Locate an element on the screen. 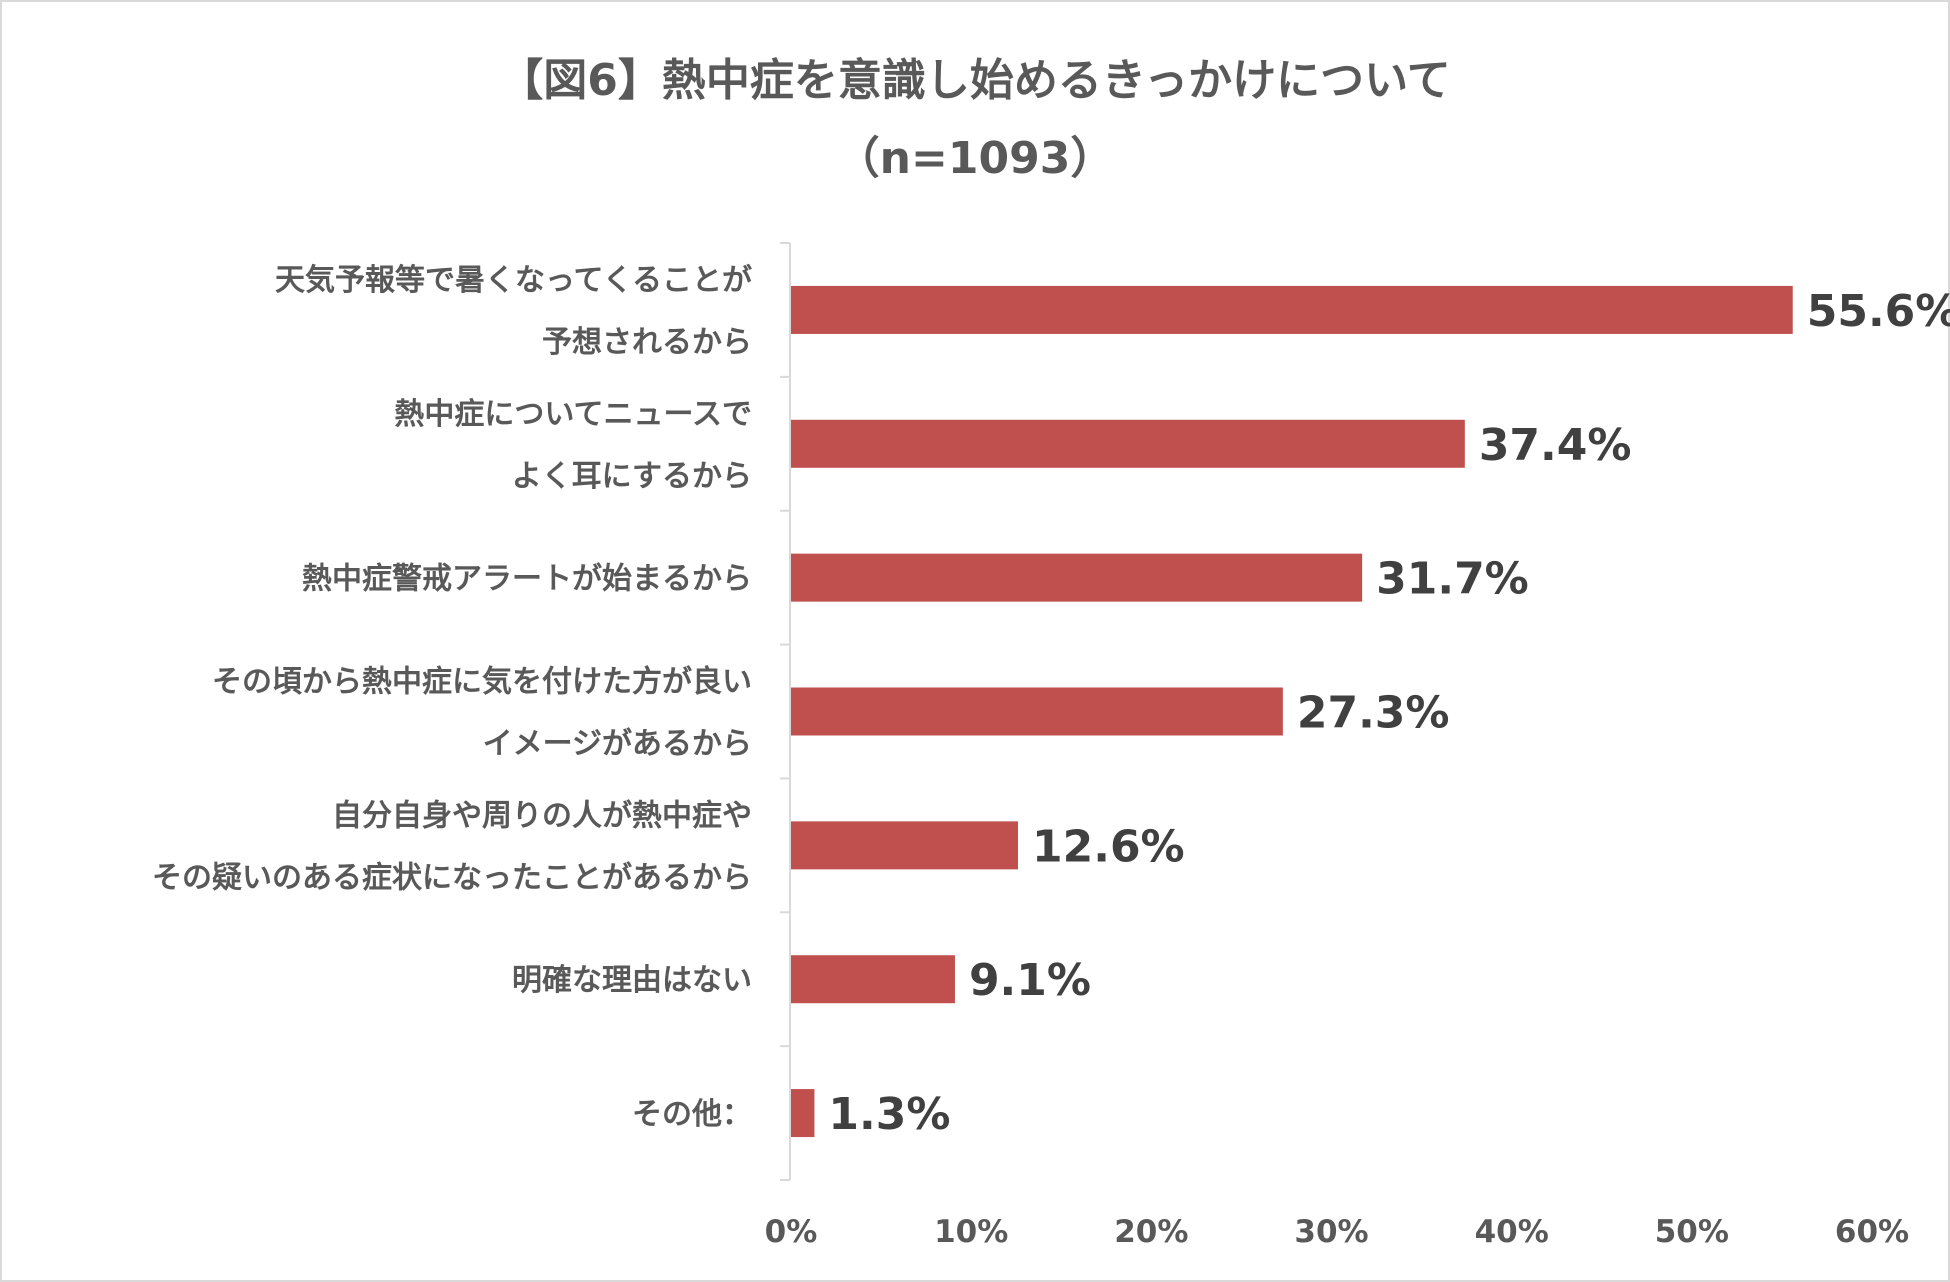  category-label: その頃から熱中症に気を付けた方が良いイメージがあるから is located at coordinates (482, 713).